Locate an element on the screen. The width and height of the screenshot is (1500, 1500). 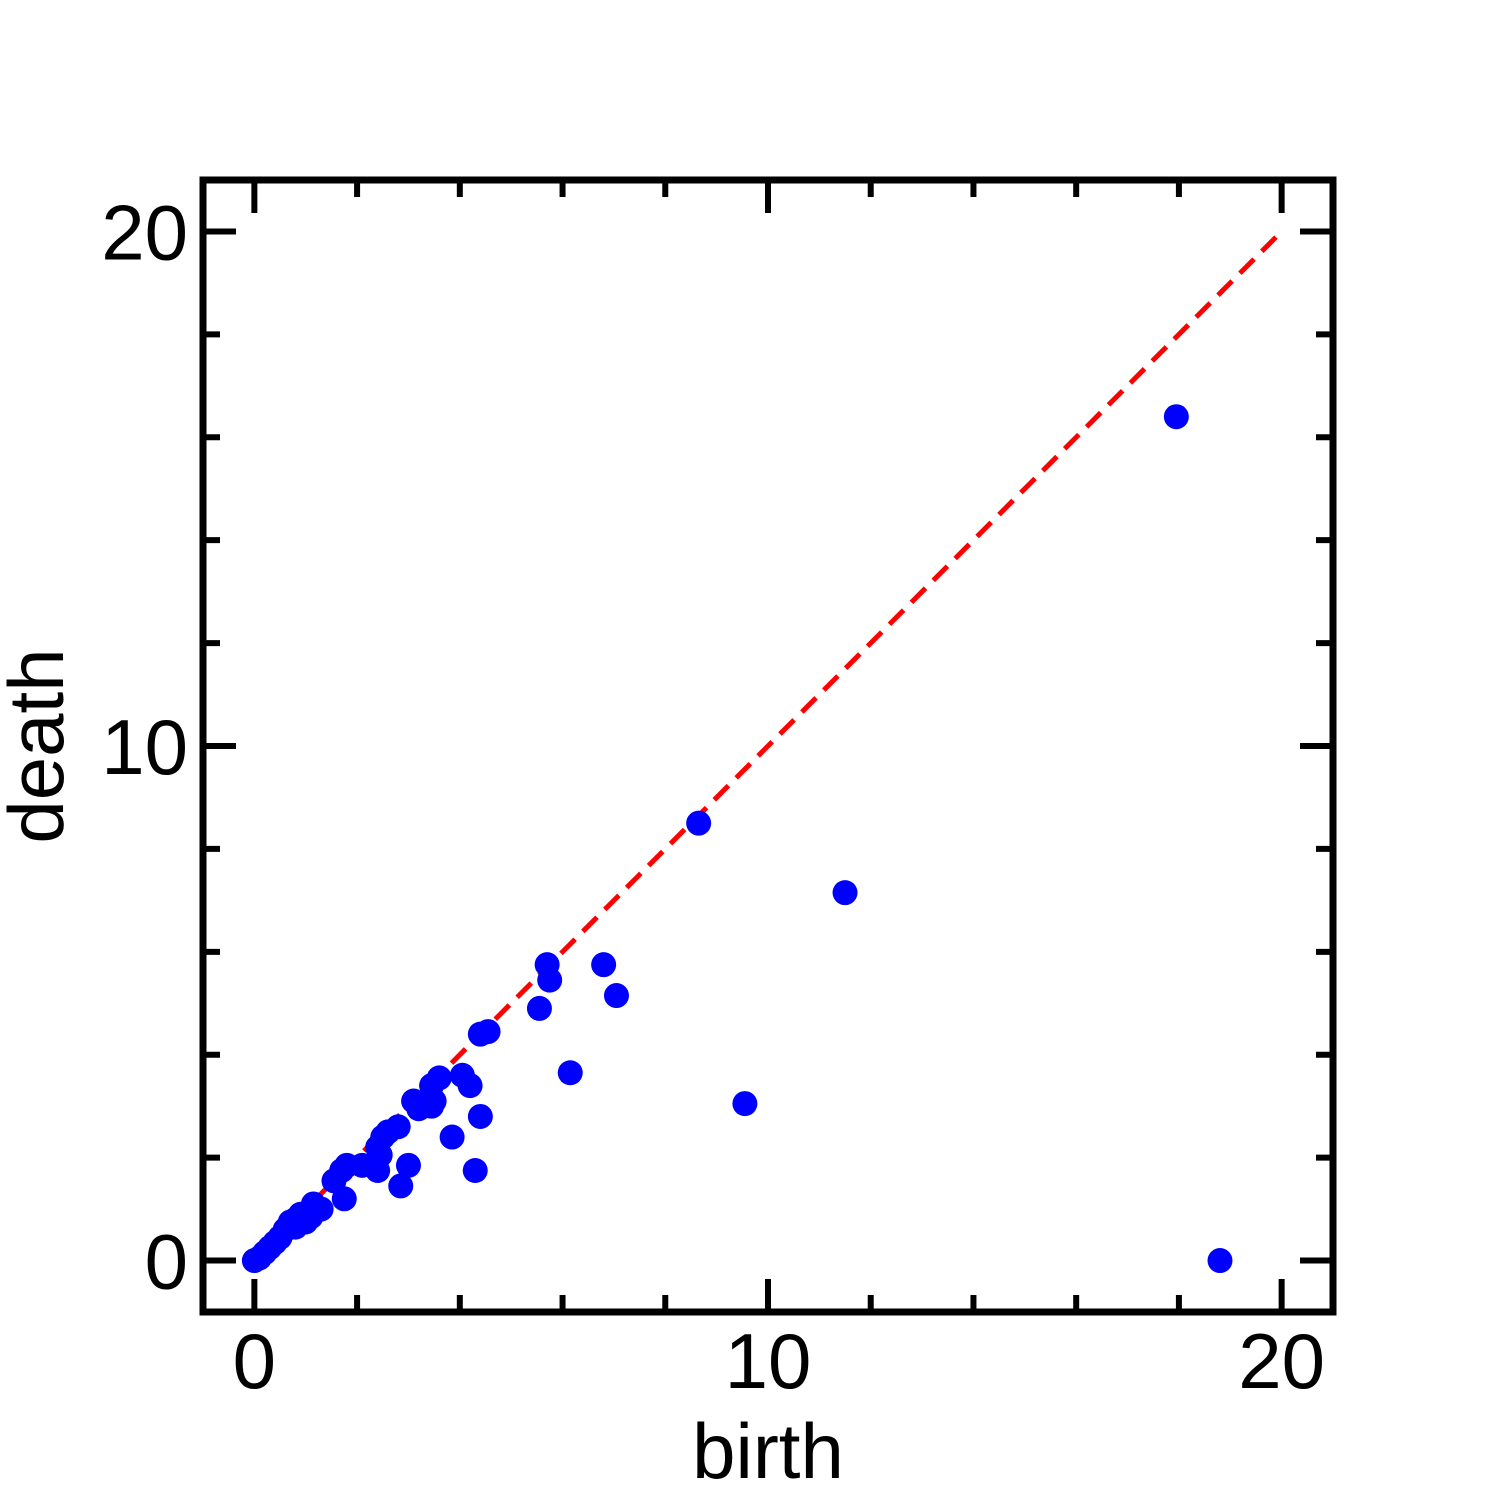
y-tick-label: 10 is located at coordinates (144, 747).